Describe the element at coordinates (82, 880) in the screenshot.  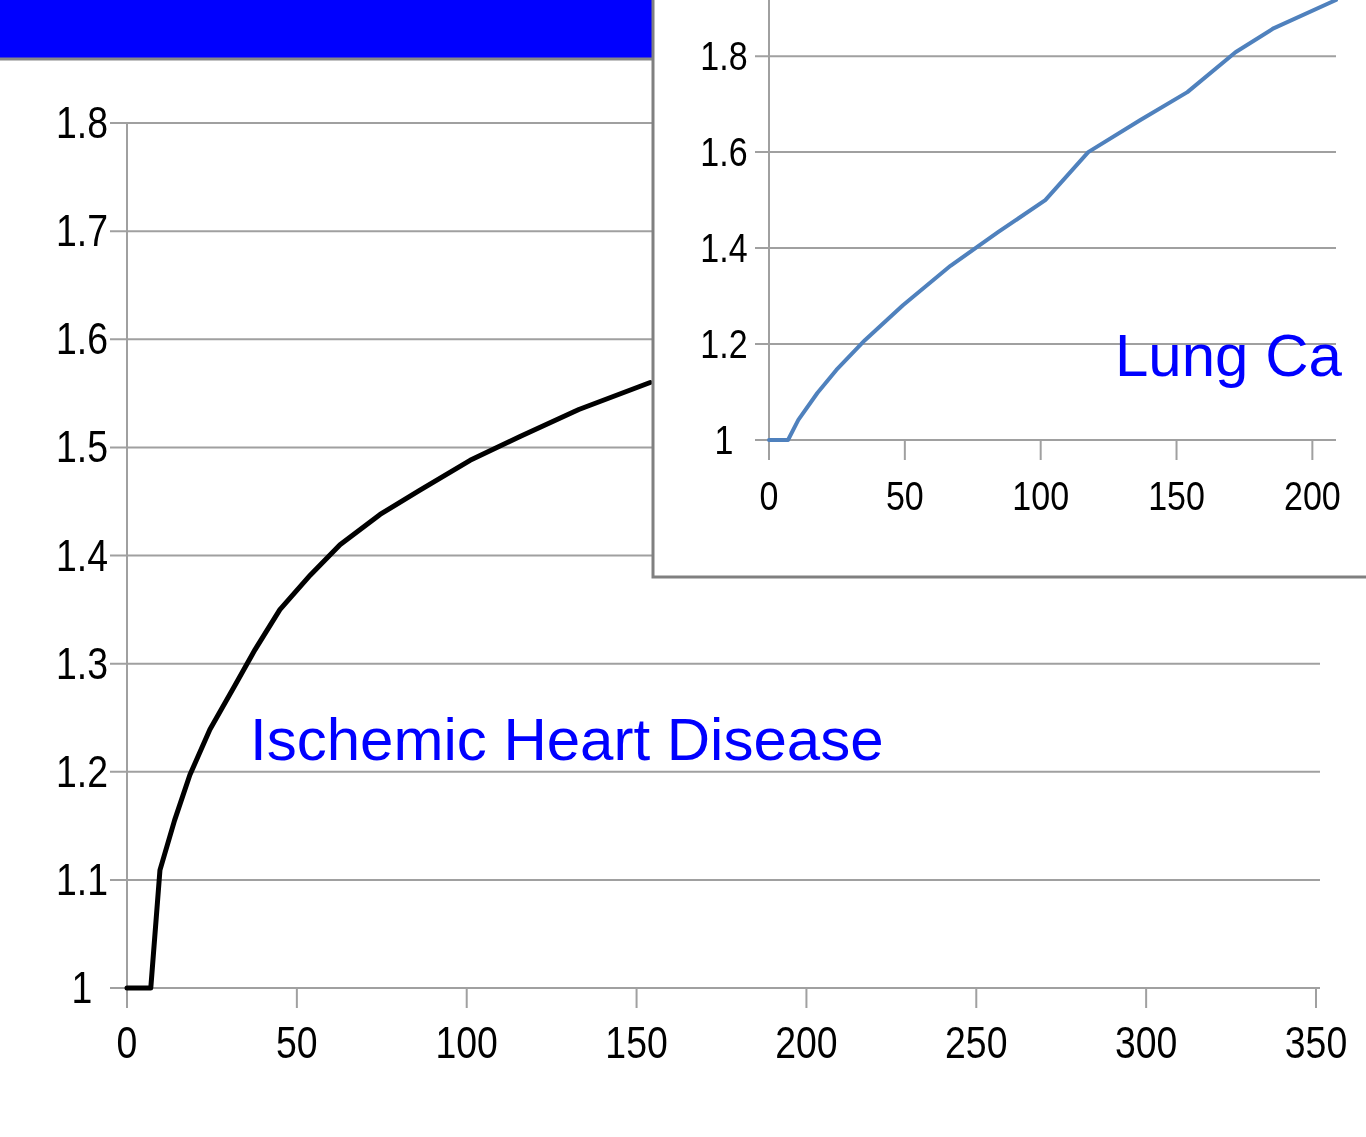
I see `y-tick-label: 1.1` at that location.